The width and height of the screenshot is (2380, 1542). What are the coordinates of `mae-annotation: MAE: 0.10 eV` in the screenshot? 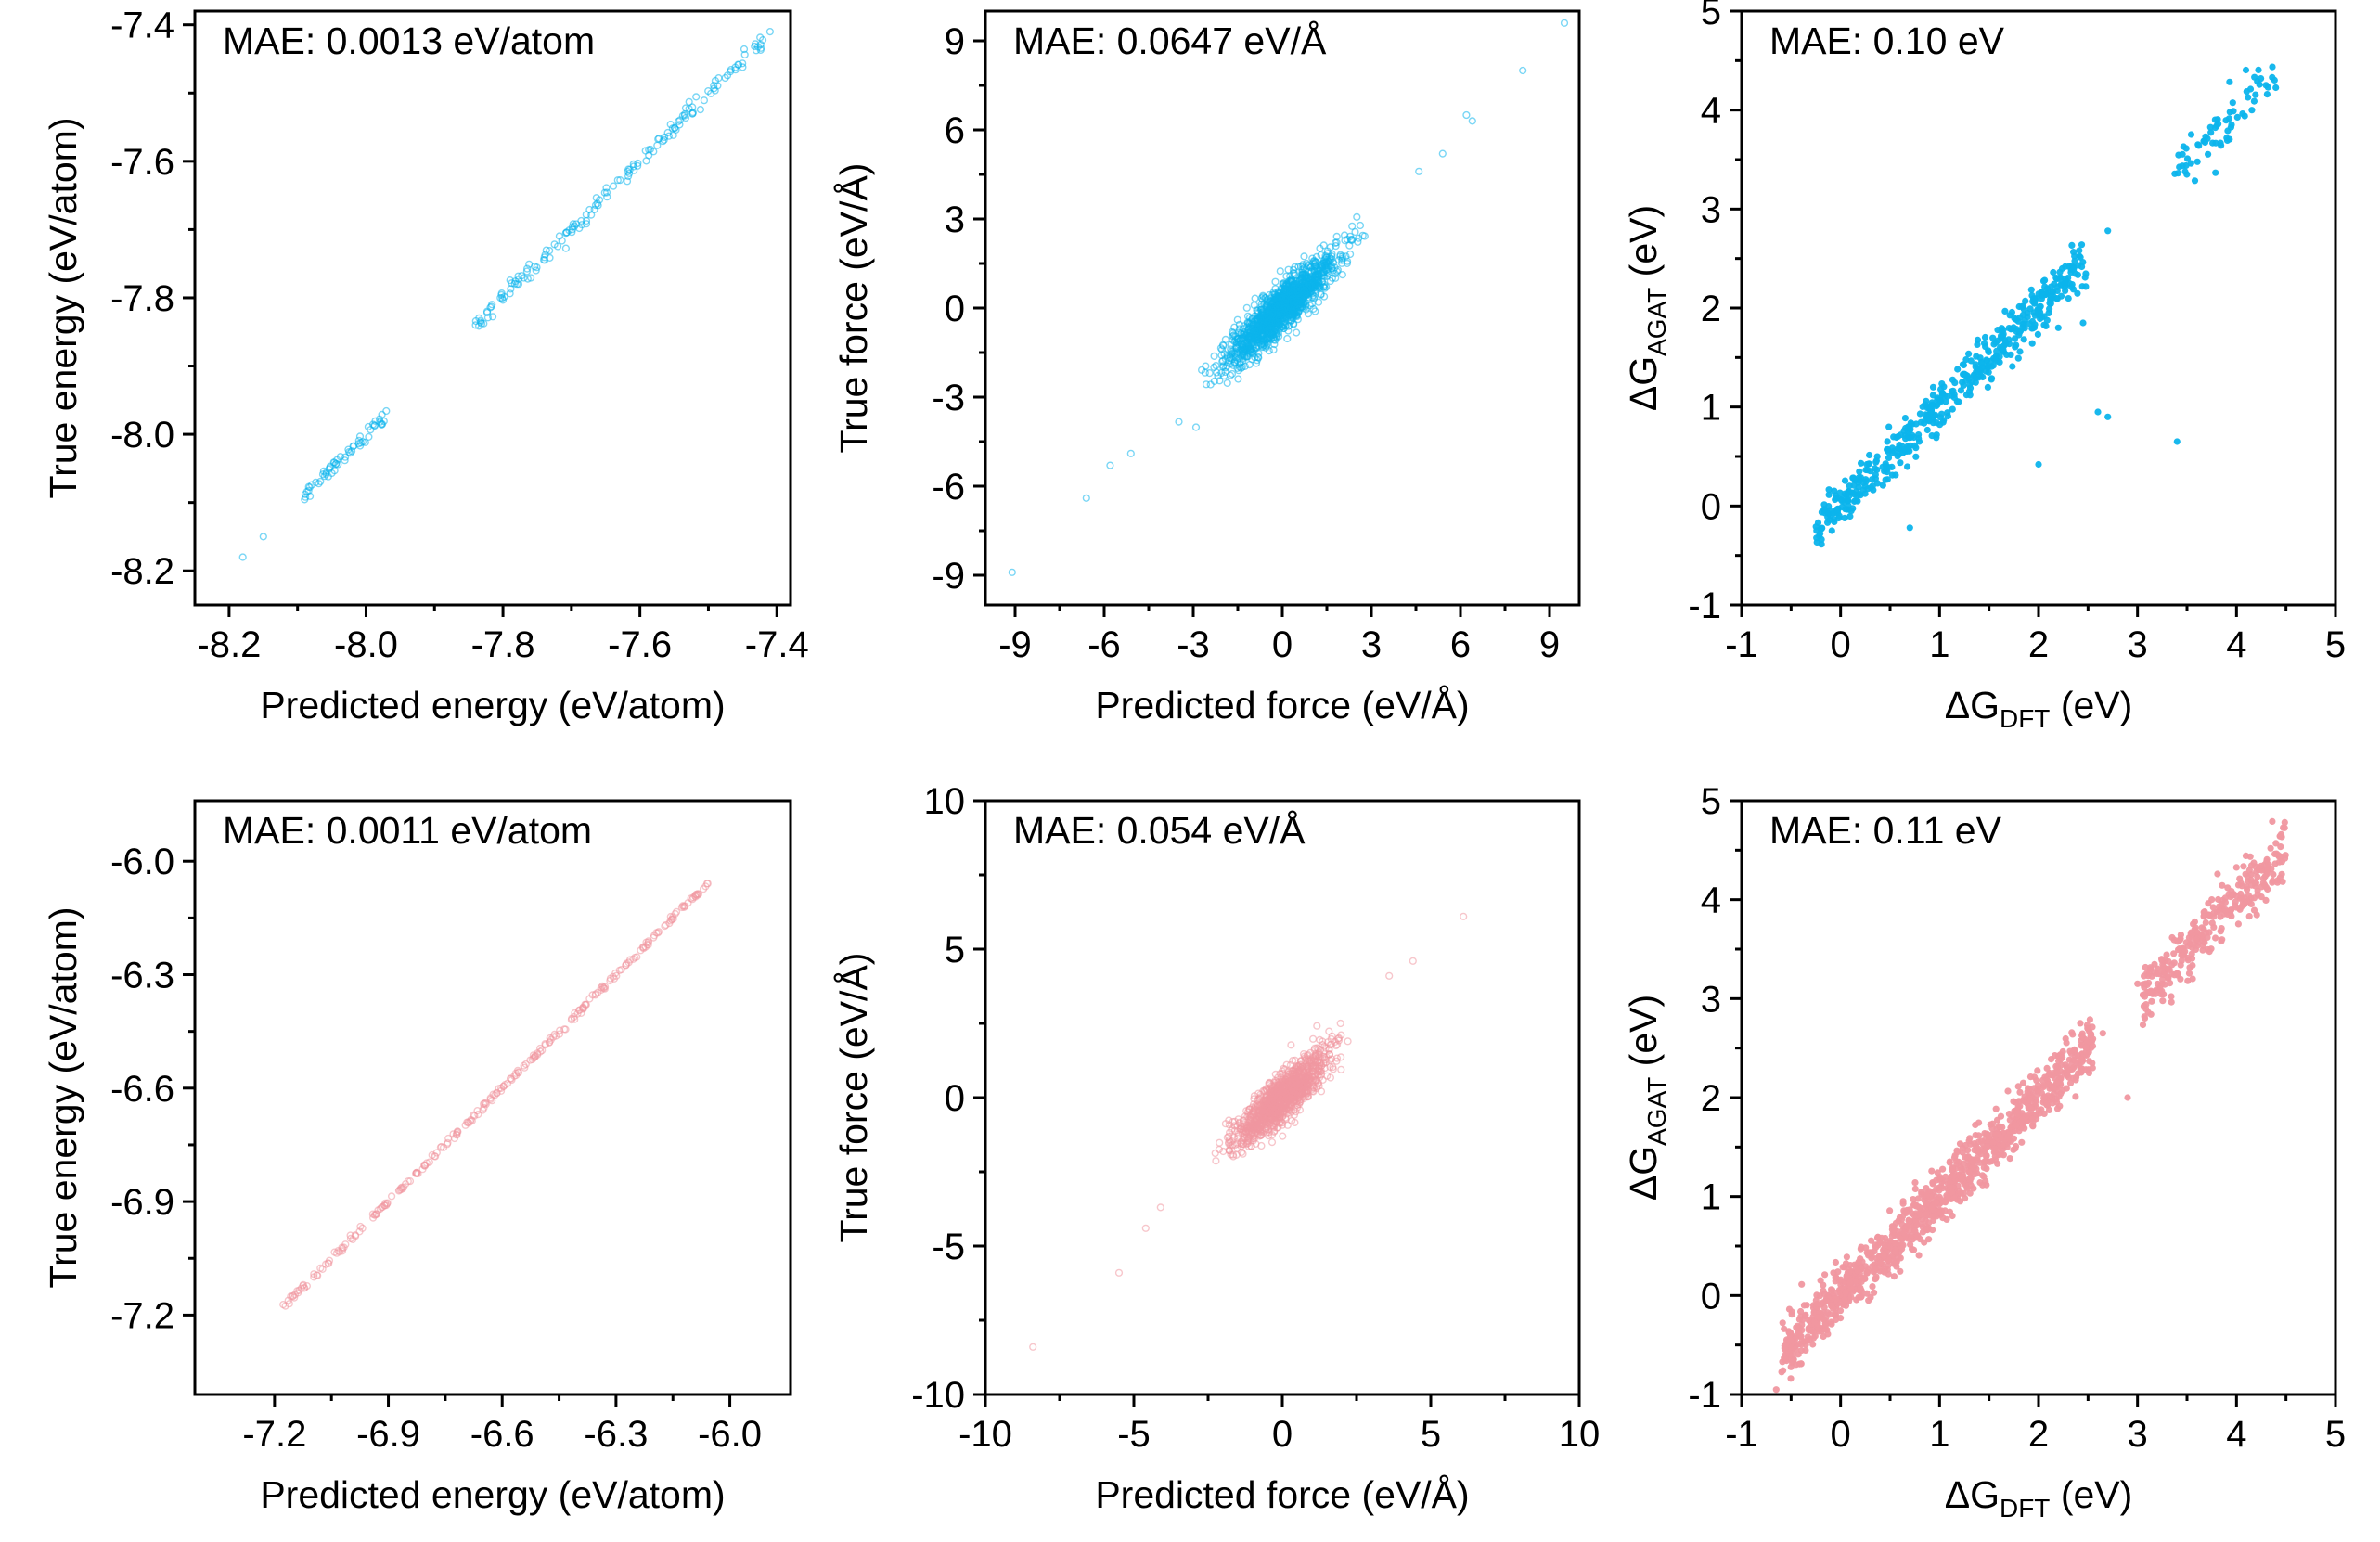 It's located at (1887, 40).